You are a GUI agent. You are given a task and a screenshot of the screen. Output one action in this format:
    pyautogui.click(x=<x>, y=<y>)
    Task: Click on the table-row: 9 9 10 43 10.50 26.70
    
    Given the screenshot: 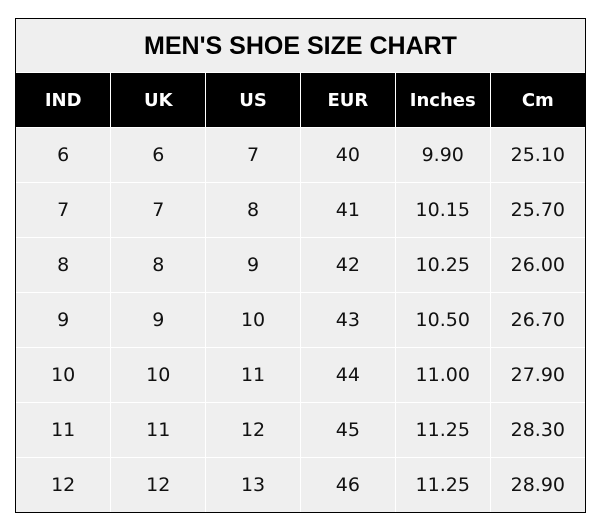 What is the action you would take?
    pyautogui.click(x=300, y=320)
    